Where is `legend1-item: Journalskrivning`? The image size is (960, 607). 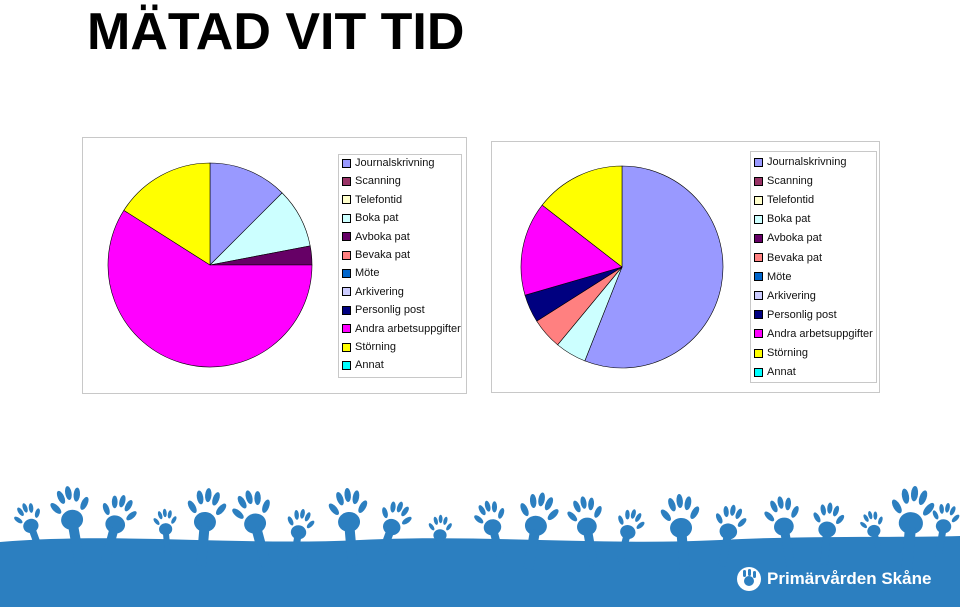
legend1-item: Journalskrivning is located at coordinates (388, 163).